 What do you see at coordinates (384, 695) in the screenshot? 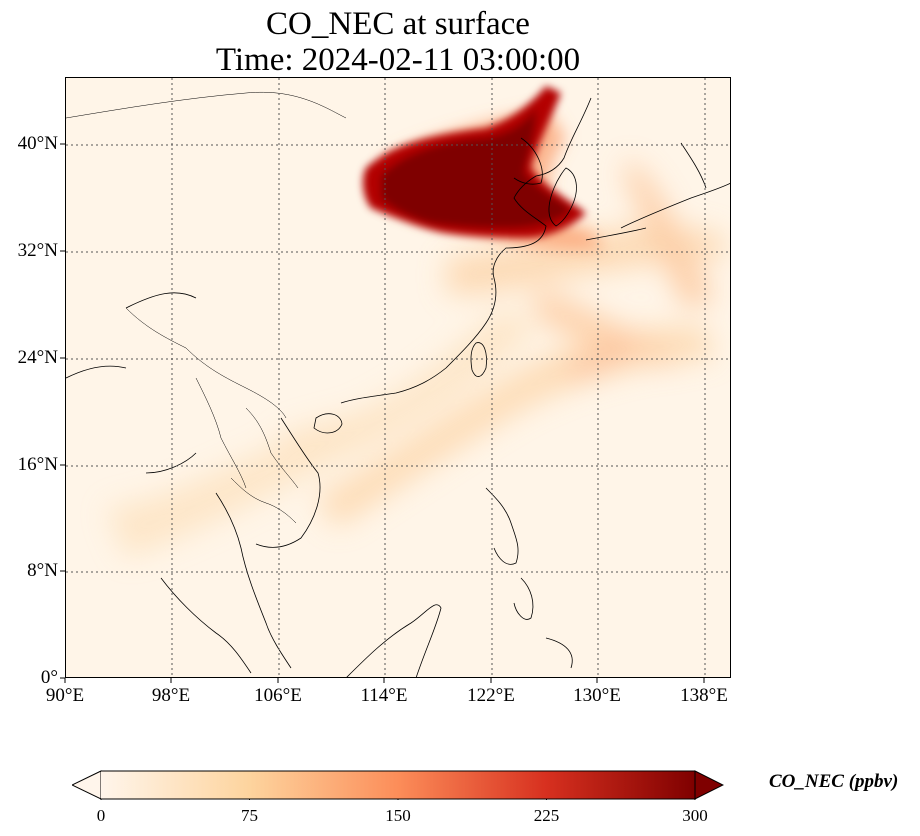
I see `x-tick-label: 114°E` at bounding box center [384, 695].